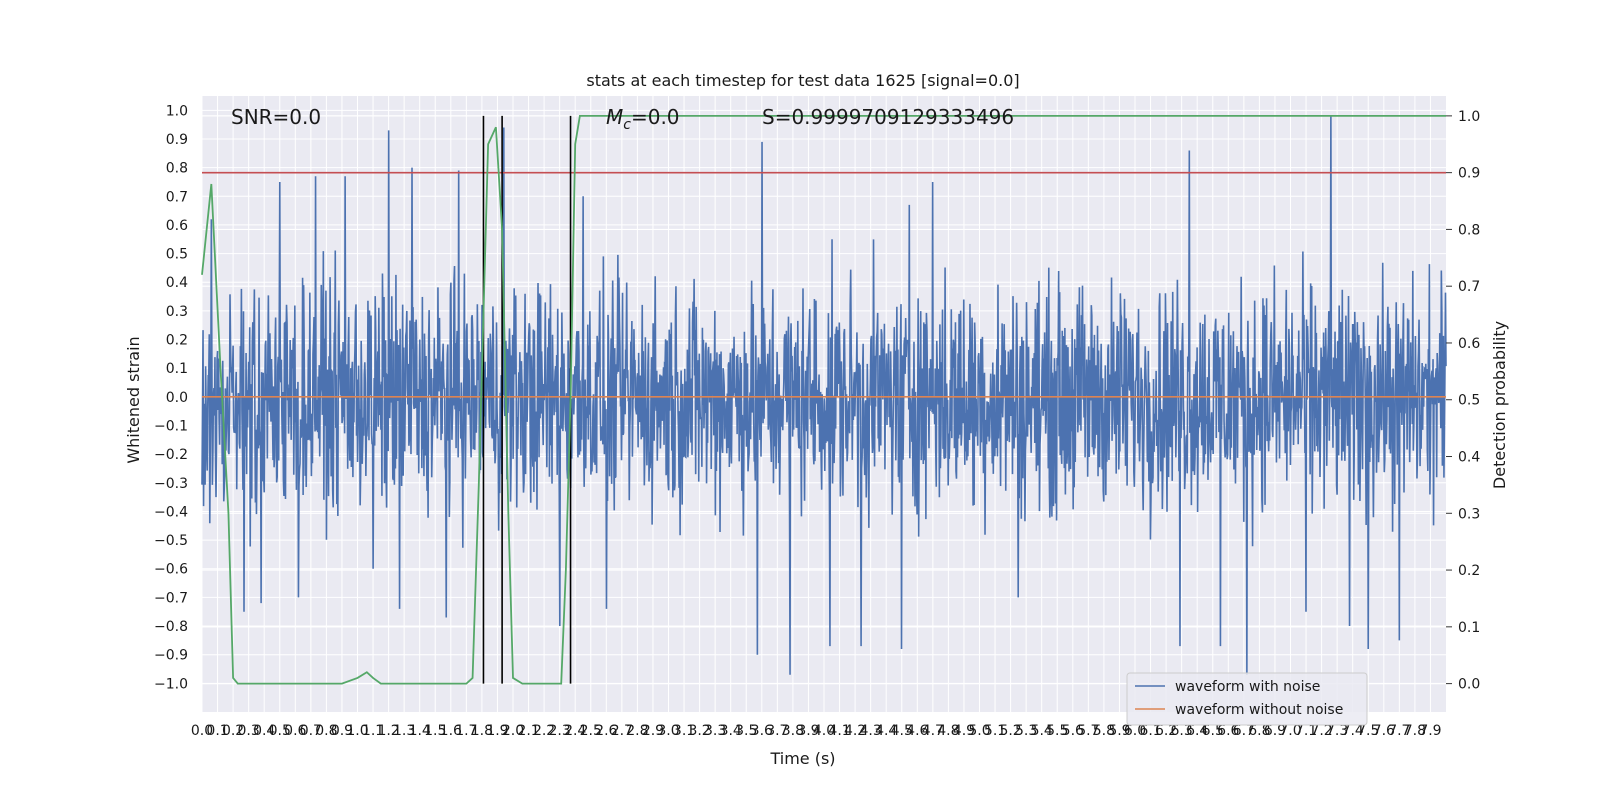 The image size is (1600, 800). What do you see at coordinates (627, 125) in the screenshot?
I see `chirp-mass-subscript: c` at bounding box center [627, 125].